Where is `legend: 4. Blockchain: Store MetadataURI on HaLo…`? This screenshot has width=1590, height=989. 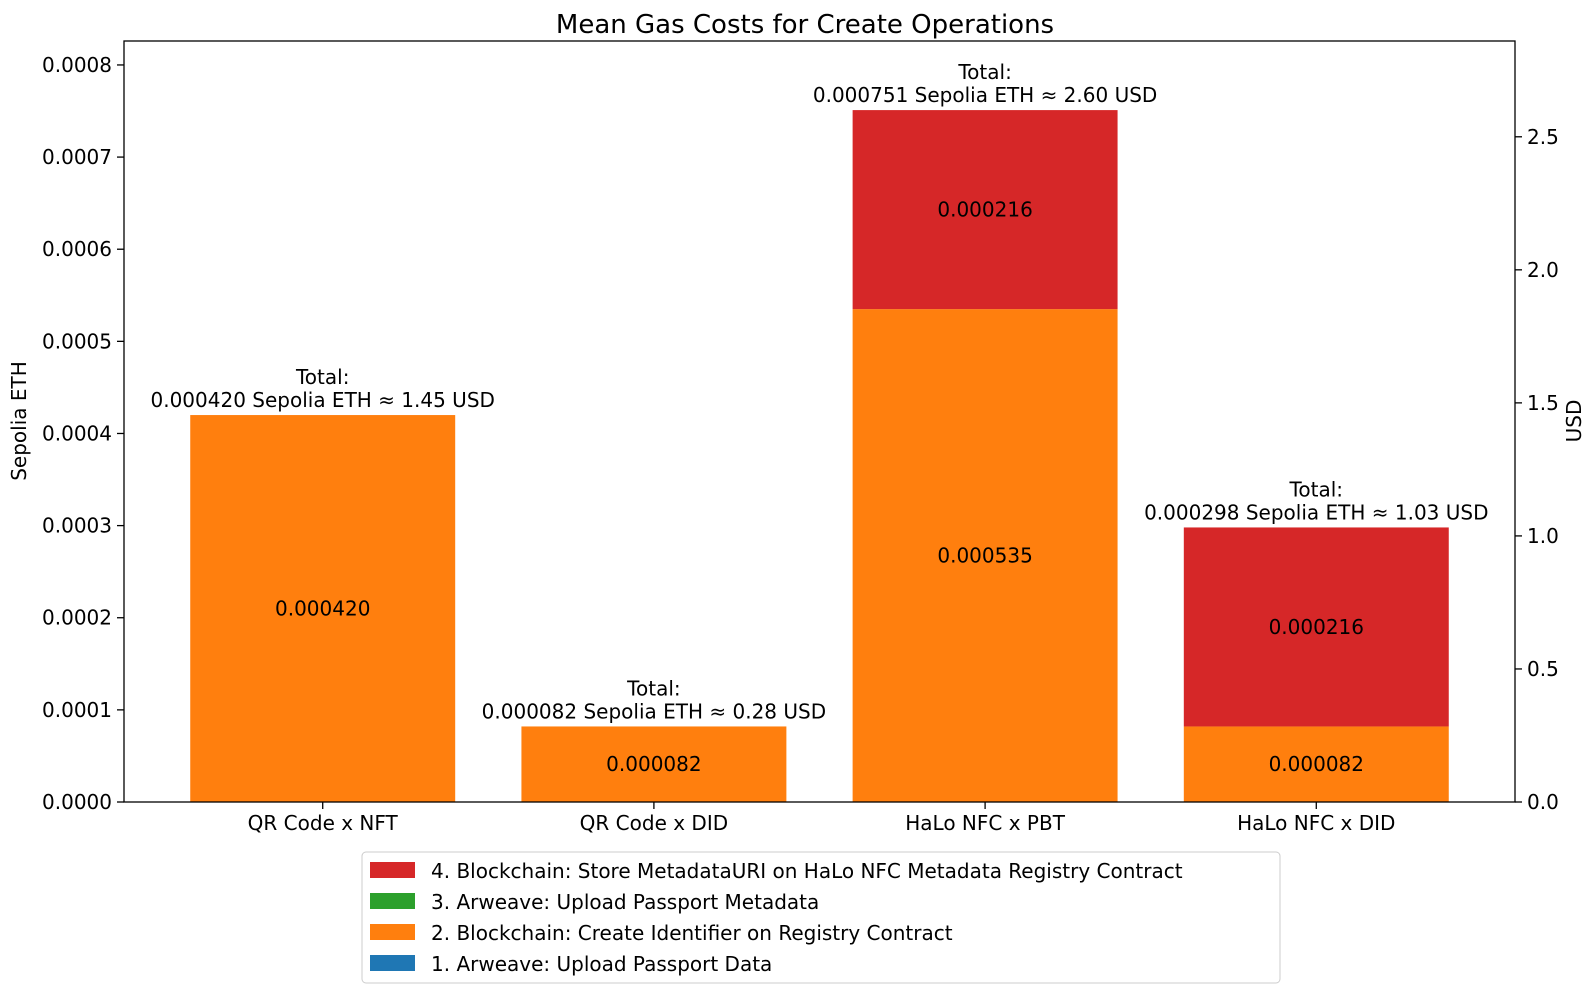
legend: 4. Blockchain: Store MetadataURI on HaLo… is located at coordinates (821, 917).